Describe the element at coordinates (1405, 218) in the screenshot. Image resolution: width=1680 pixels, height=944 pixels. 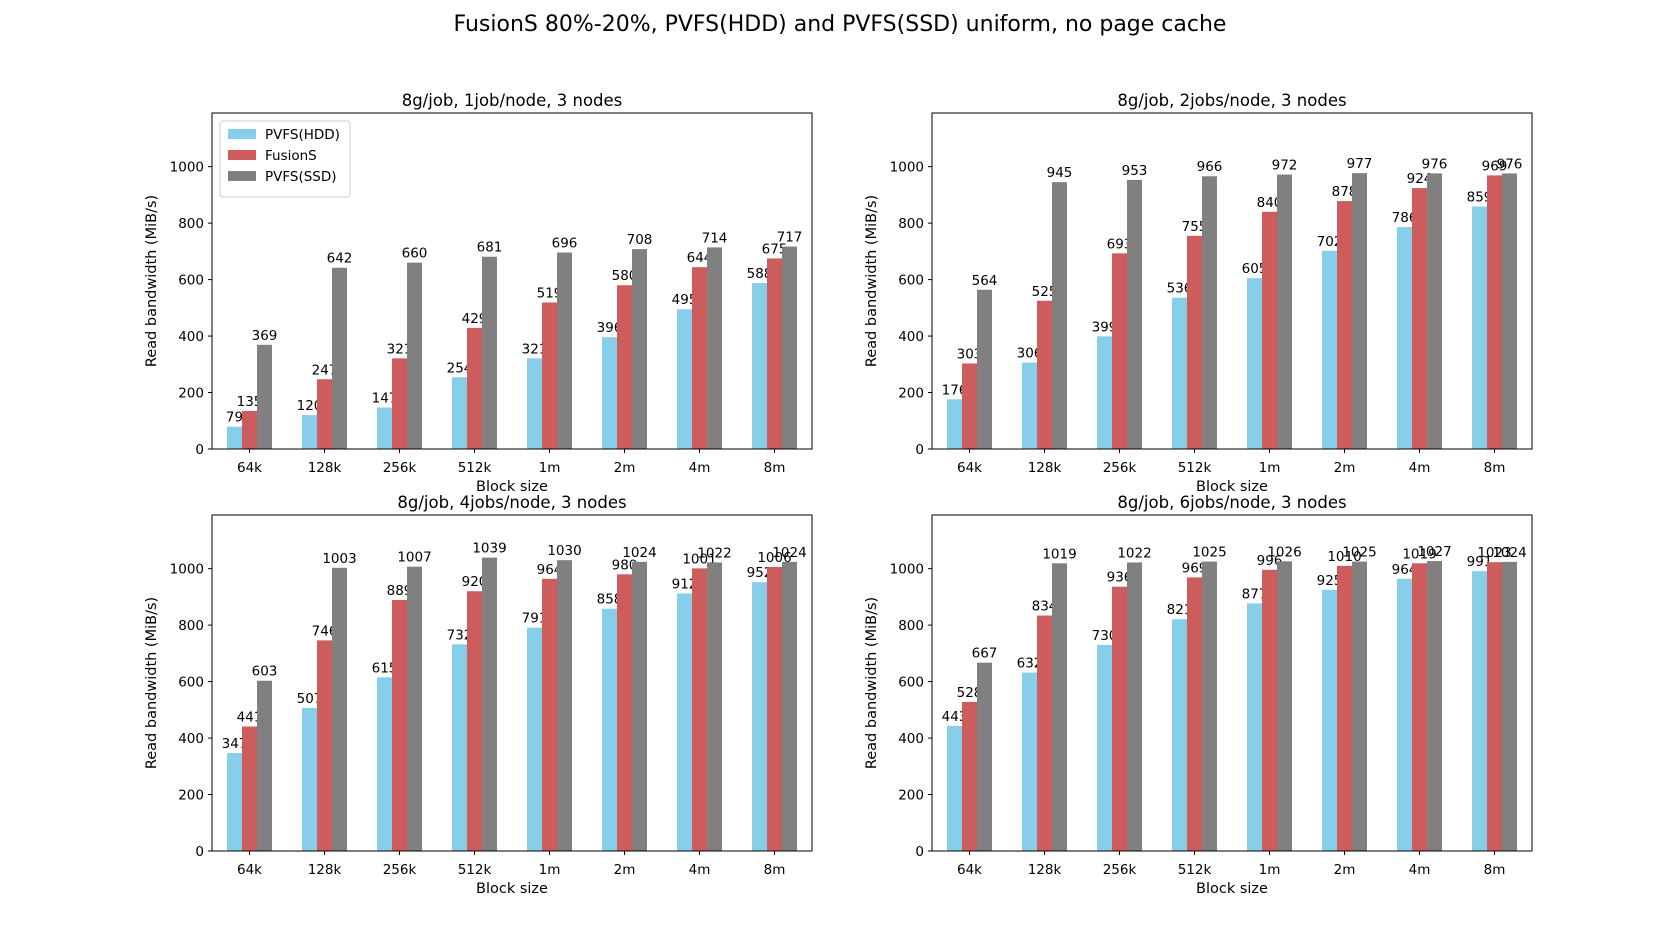
I see `data-label: 786` at that location.